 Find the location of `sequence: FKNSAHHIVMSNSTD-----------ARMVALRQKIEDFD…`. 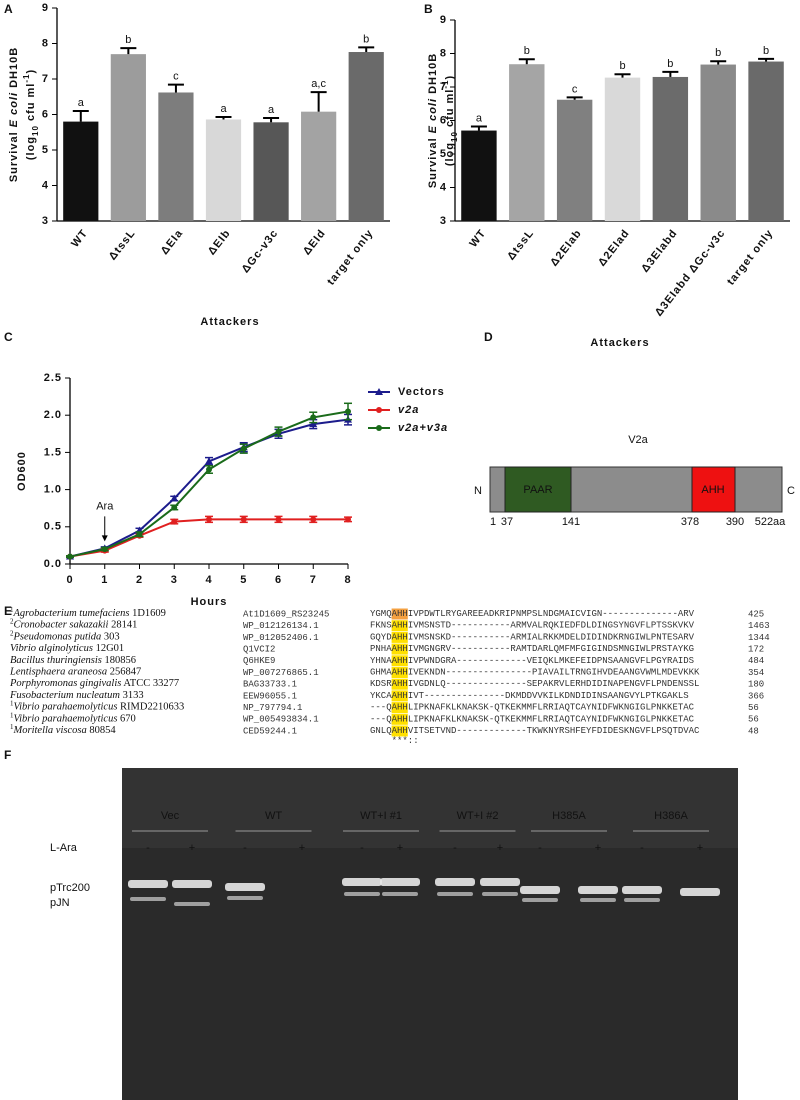

sequence: FKNSAHHIVMSNSTD-----------ARMVALRQKIEDFD… is located at coordinates (532, 626).